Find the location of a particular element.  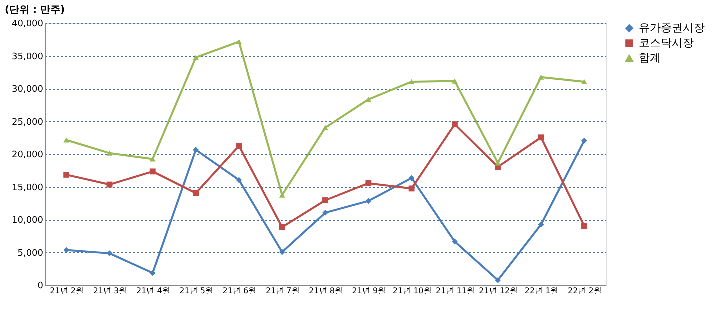

y-tick-label: 35,000 is located at coordinates (28, 57).